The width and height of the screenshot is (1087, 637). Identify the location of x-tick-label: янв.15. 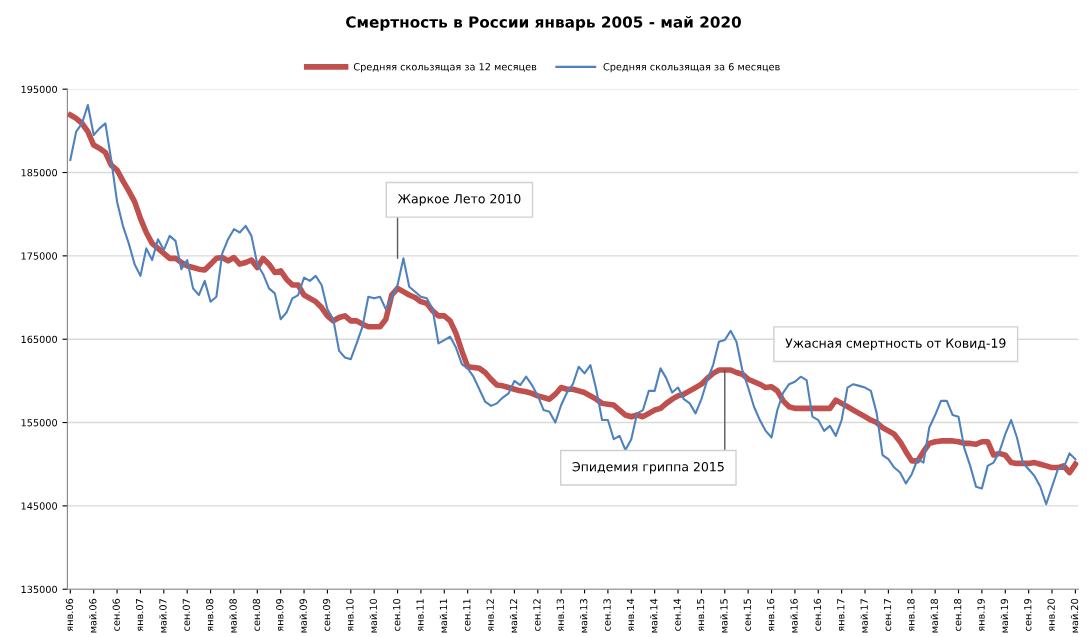
(701, 615).